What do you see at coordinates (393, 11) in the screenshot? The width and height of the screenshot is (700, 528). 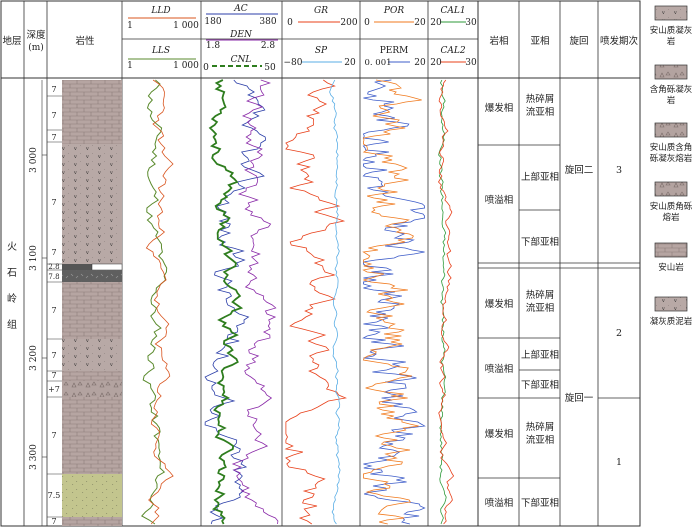 I see `por-name: POR` at bounding box center [393, 11].